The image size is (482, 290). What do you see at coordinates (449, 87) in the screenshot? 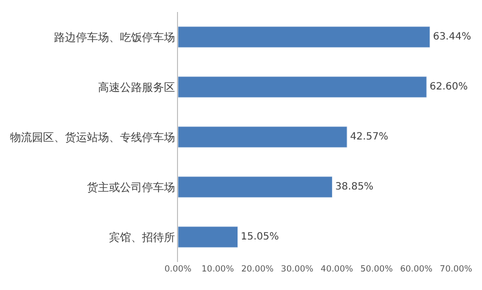
I see `data-label: 62.60%` at bounding box center [449, 87].